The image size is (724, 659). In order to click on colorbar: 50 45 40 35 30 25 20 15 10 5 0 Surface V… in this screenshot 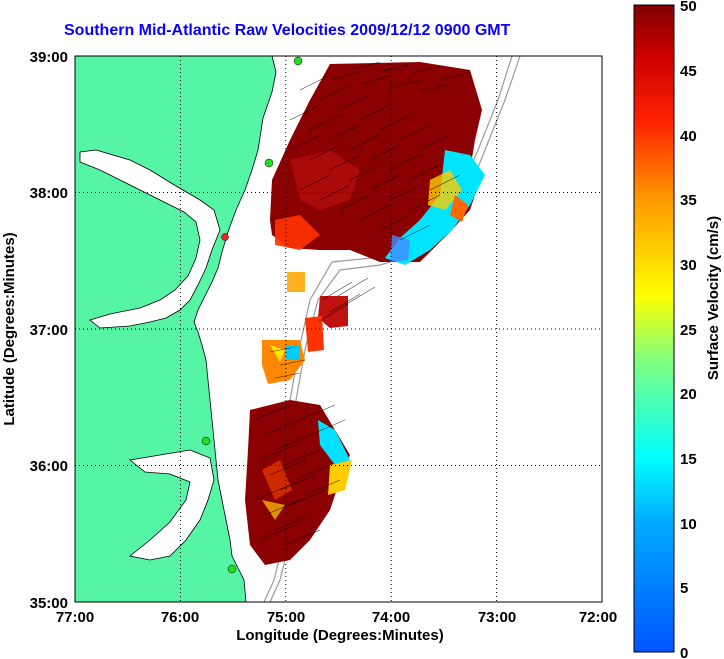, I will do `click(677, 329)`.